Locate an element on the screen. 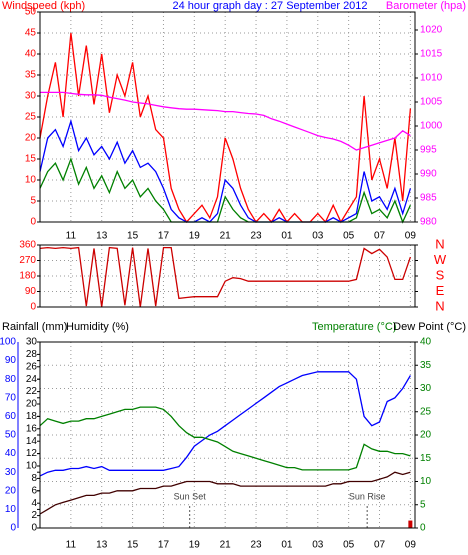 This screenshot has height=555, width=468. temperature-label: Temperature (°C) is located at coordinates (354, 327).